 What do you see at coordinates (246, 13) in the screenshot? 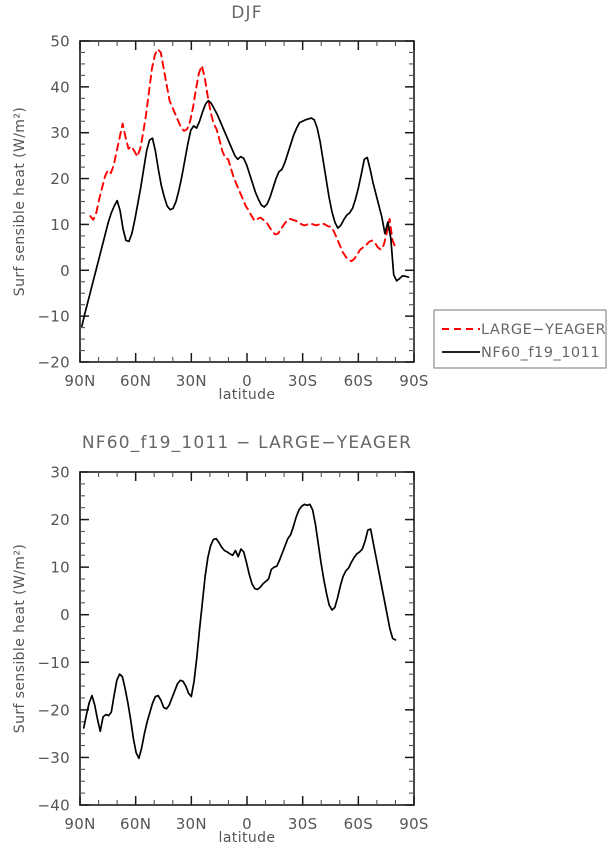
I see `panel-title: DJF` at bounding box center [246, 13].